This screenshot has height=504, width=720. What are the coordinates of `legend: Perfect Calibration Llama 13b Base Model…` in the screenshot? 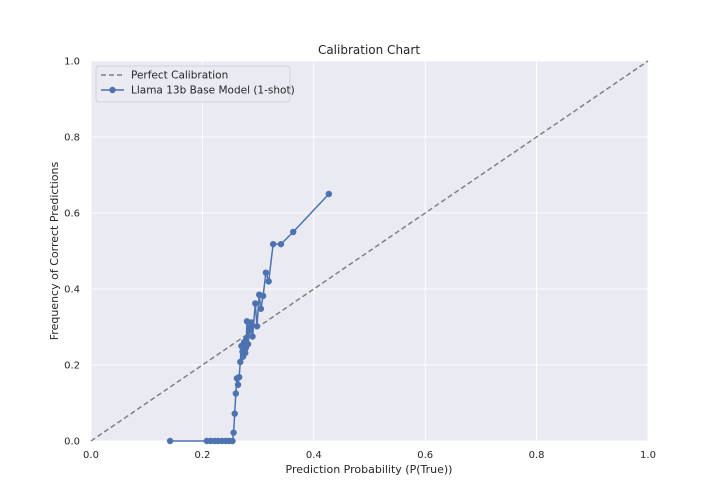 It's located at (195, 84).